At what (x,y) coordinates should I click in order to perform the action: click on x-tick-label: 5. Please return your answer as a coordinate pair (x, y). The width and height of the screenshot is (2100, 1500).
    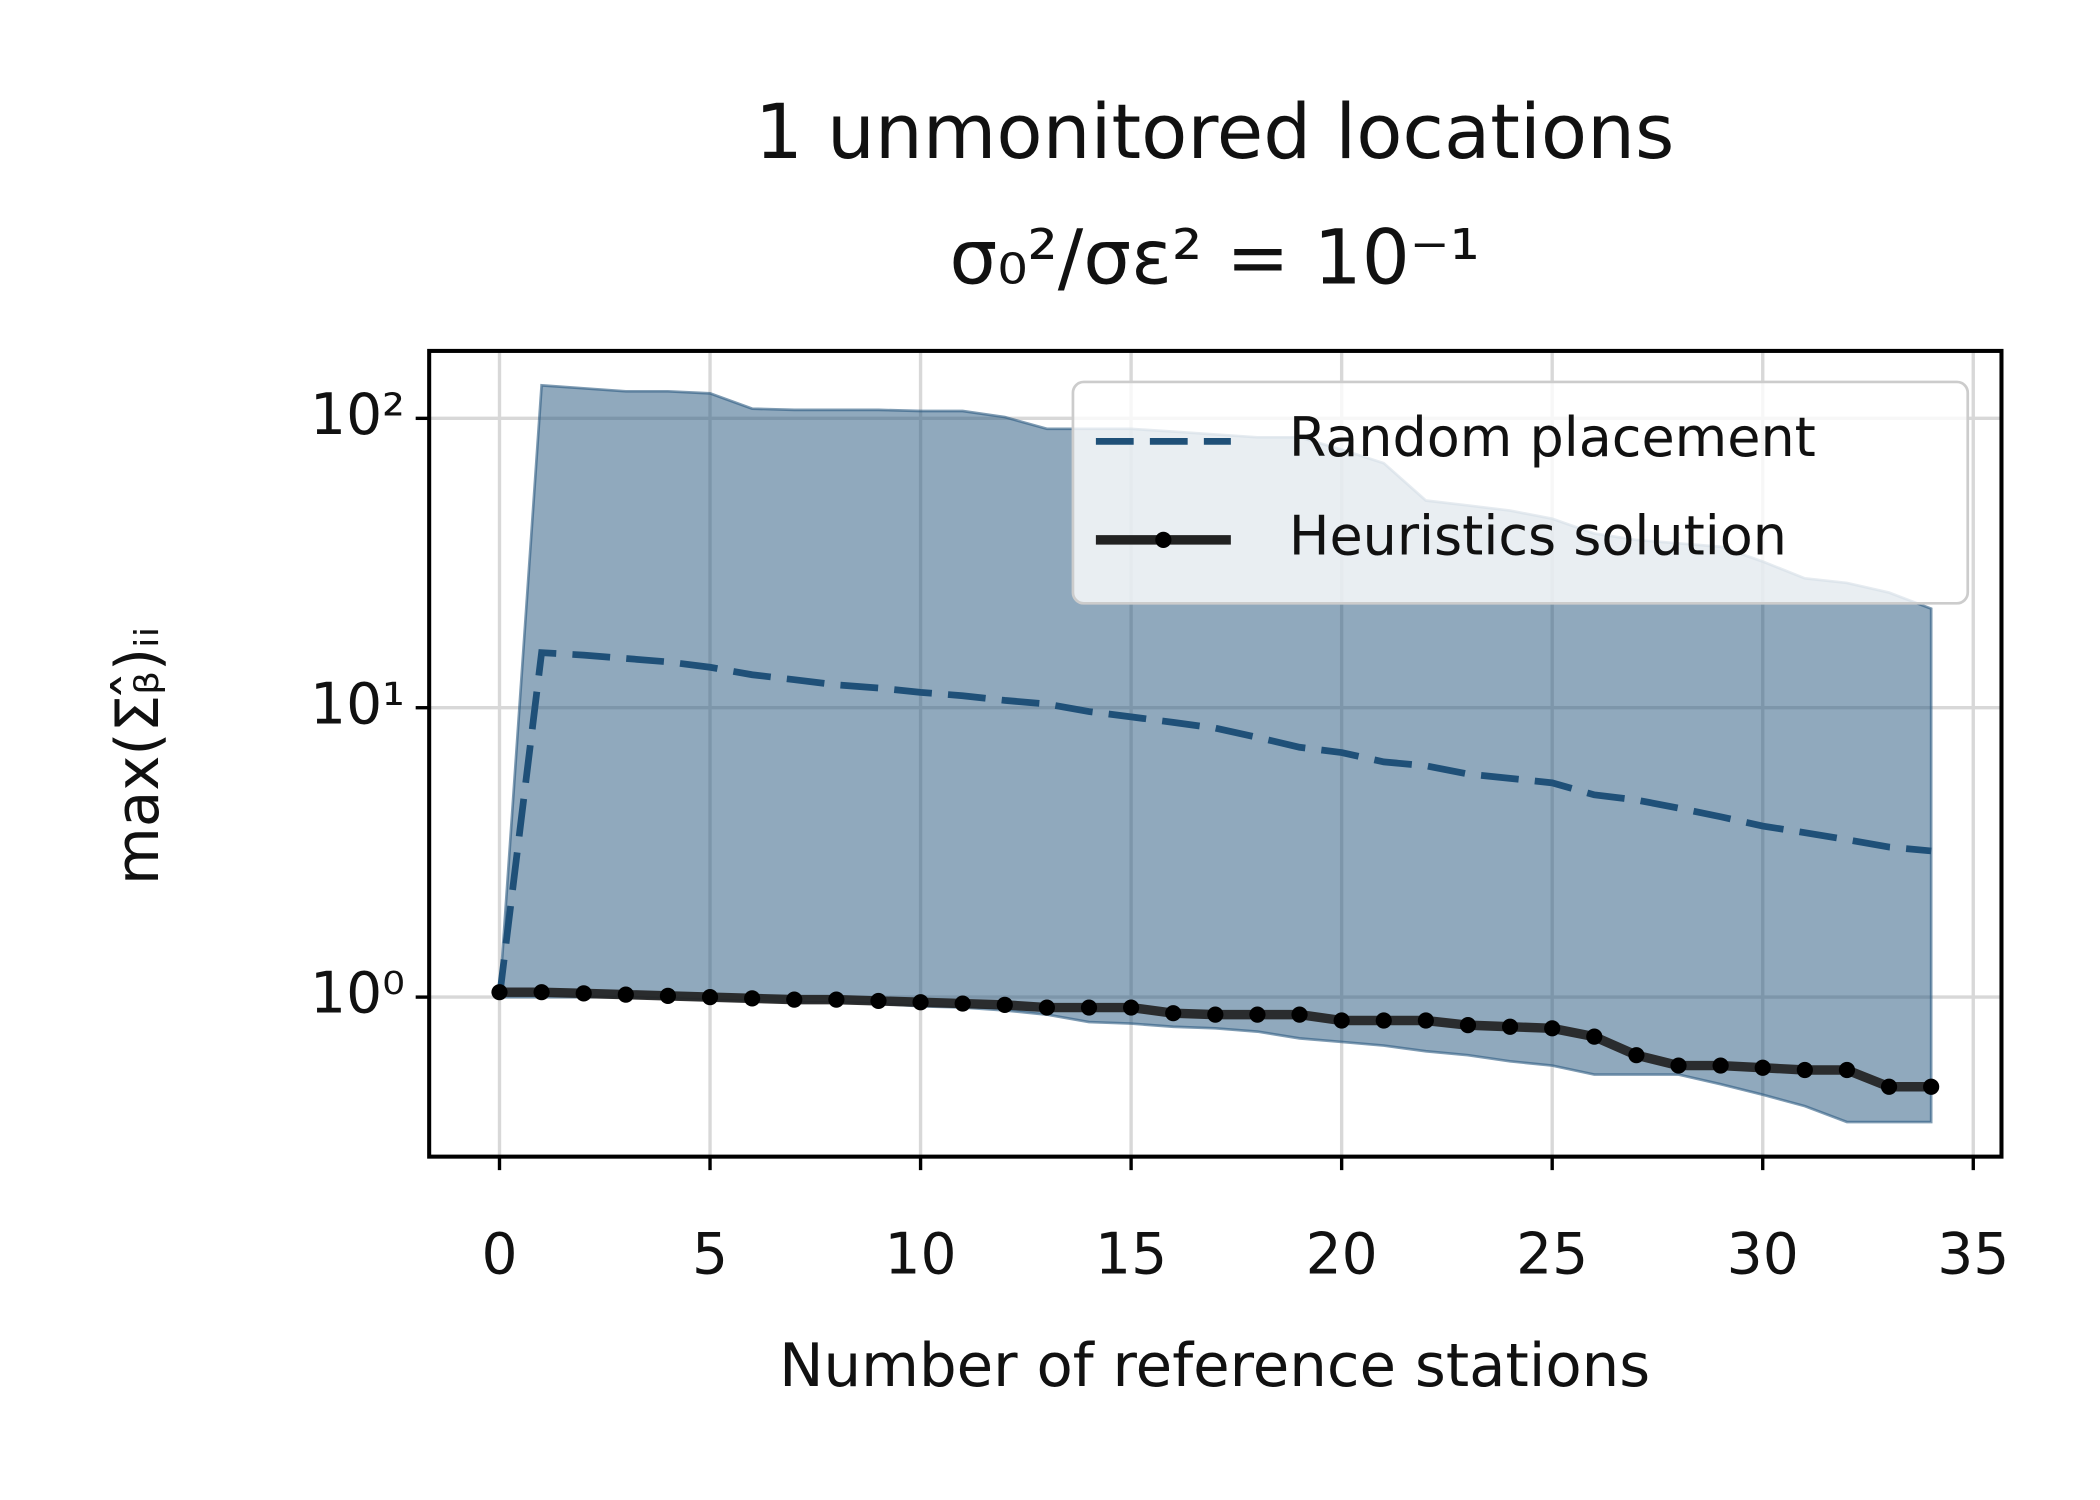
    Looking at the image, I should click on (710, 1254).